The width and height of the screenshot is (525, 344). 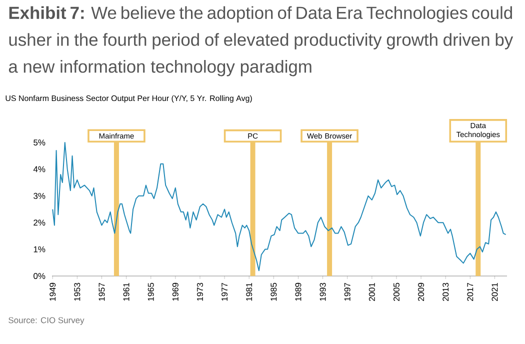 I want to click on x-tick-label: 1973, so click(x=199, y=291).